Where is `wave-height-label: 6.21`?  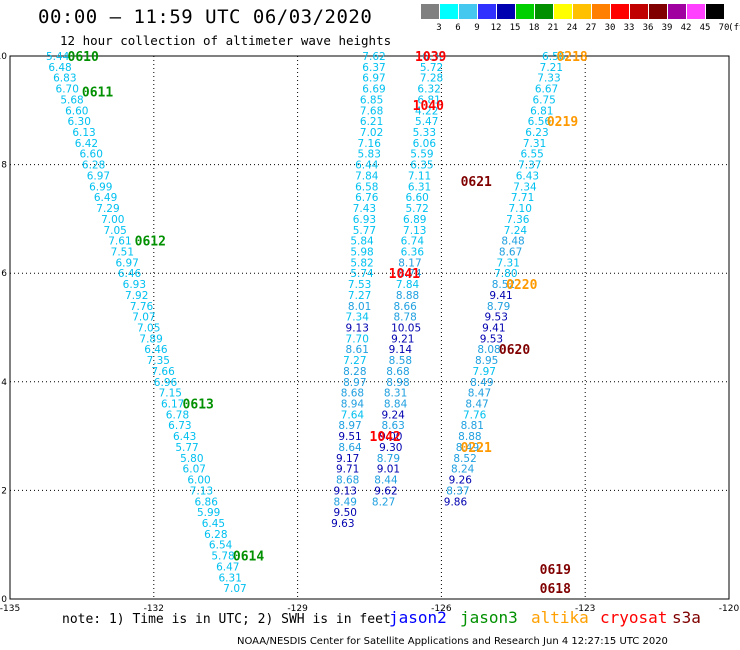
wave-height-label: 6.21 is located at coordinates (371, 122).